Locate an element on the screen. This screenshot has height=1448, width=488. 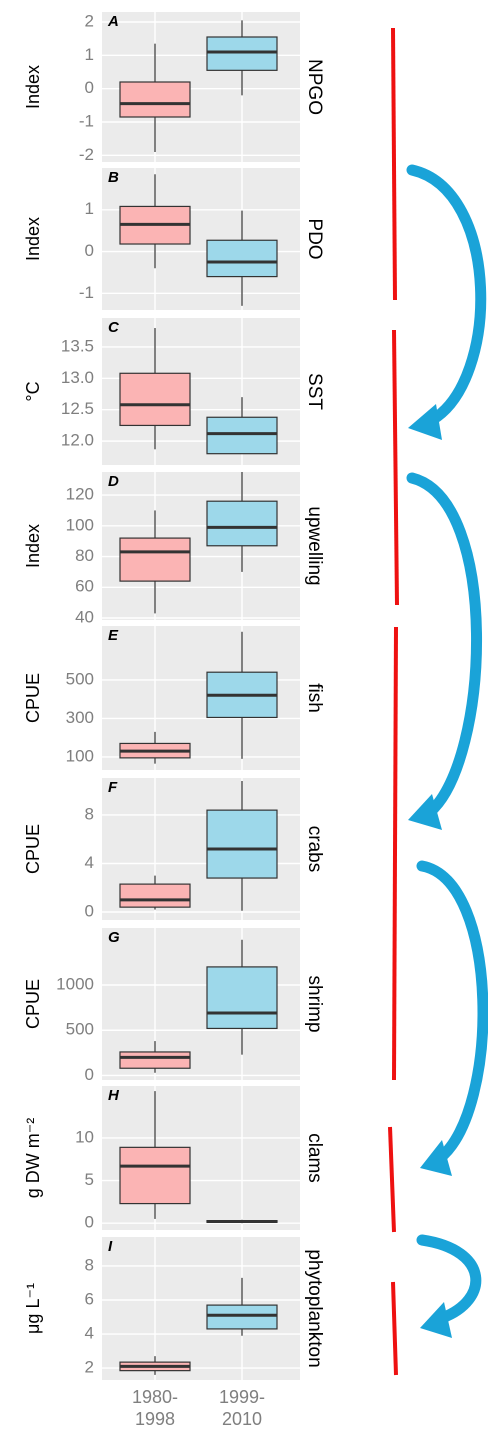
strip-label: PDO is located at coordinates (314, 238).